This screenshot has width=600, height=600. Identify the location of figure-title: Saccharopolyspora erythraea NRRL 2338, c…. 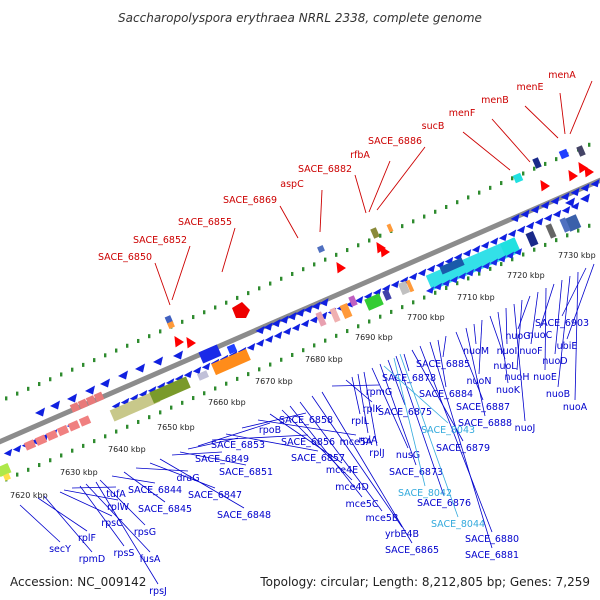
(300, 18).